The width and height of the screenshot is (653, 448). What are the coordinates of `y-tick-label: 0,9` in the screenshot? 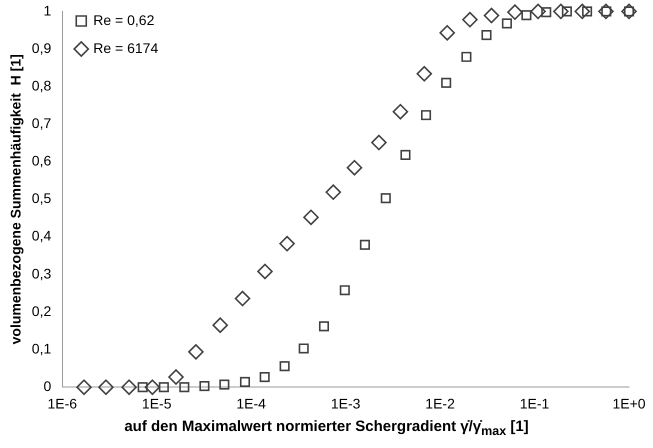 It's located at (42, 48).